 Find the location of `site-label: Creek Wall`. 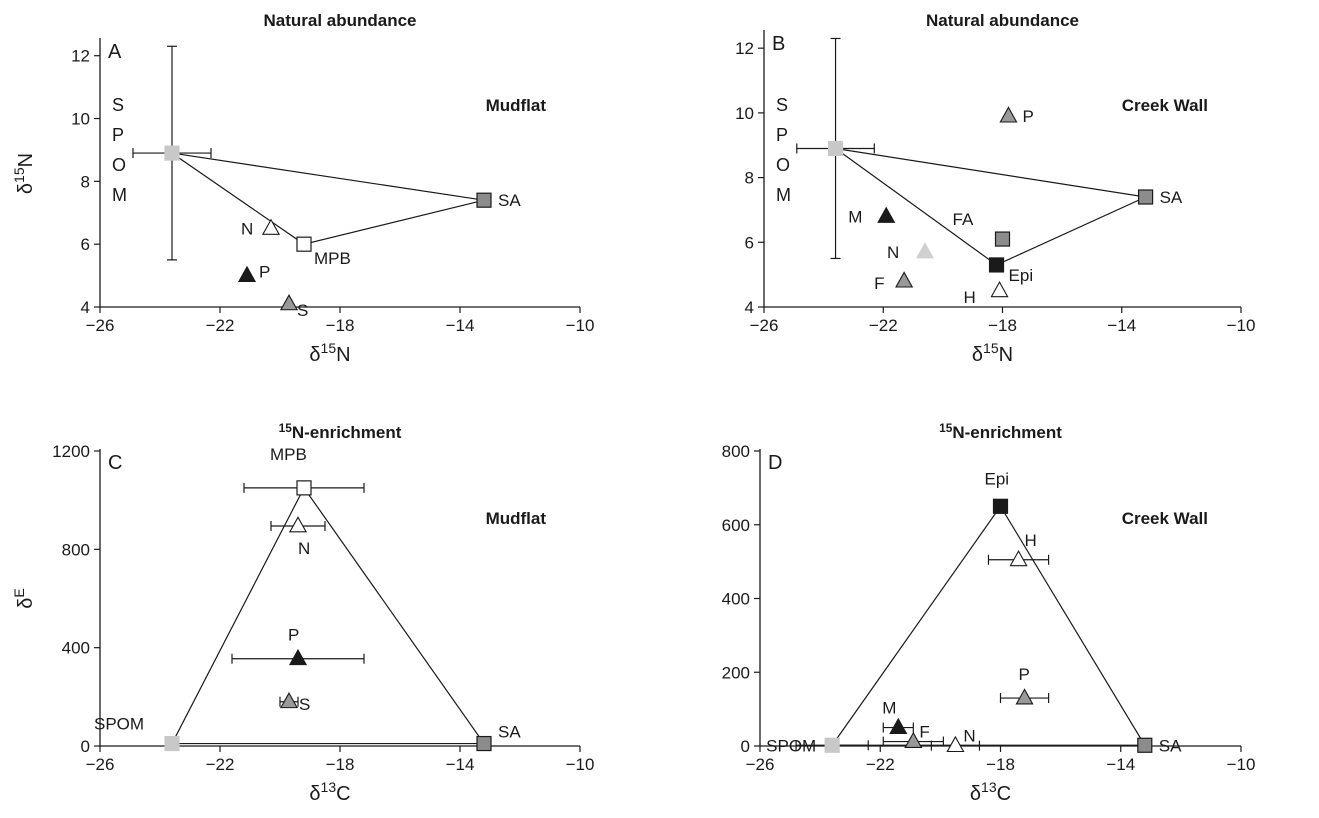

site-label: Creek Wall is located at coordinates (1165, 105).